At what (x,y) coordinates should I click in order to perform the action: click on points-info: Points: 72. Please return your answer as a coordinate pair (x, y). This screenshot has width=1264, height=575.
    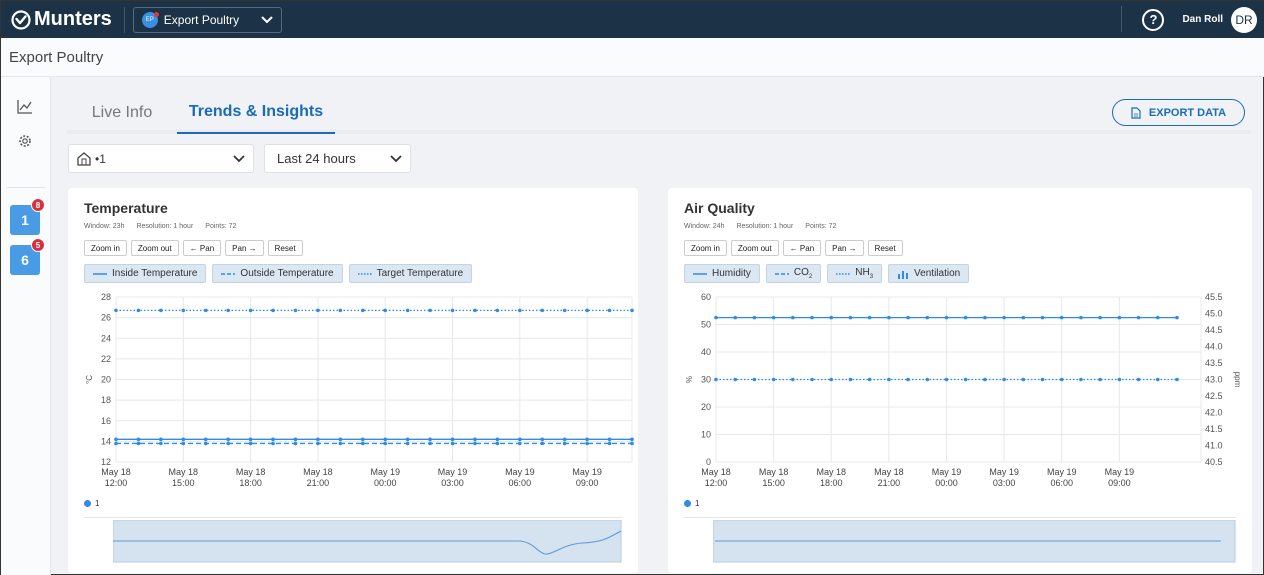
    Looking at the image, I should click on (821, 226).